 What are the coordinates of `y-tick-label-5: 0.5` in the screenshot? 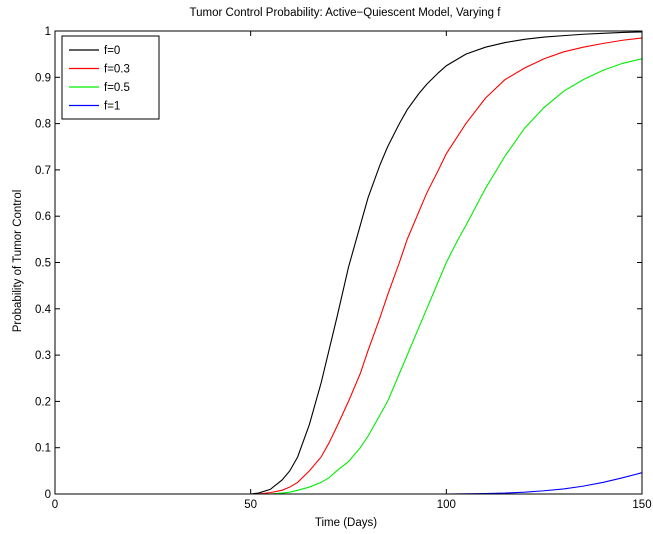 It's located at (43, 264).